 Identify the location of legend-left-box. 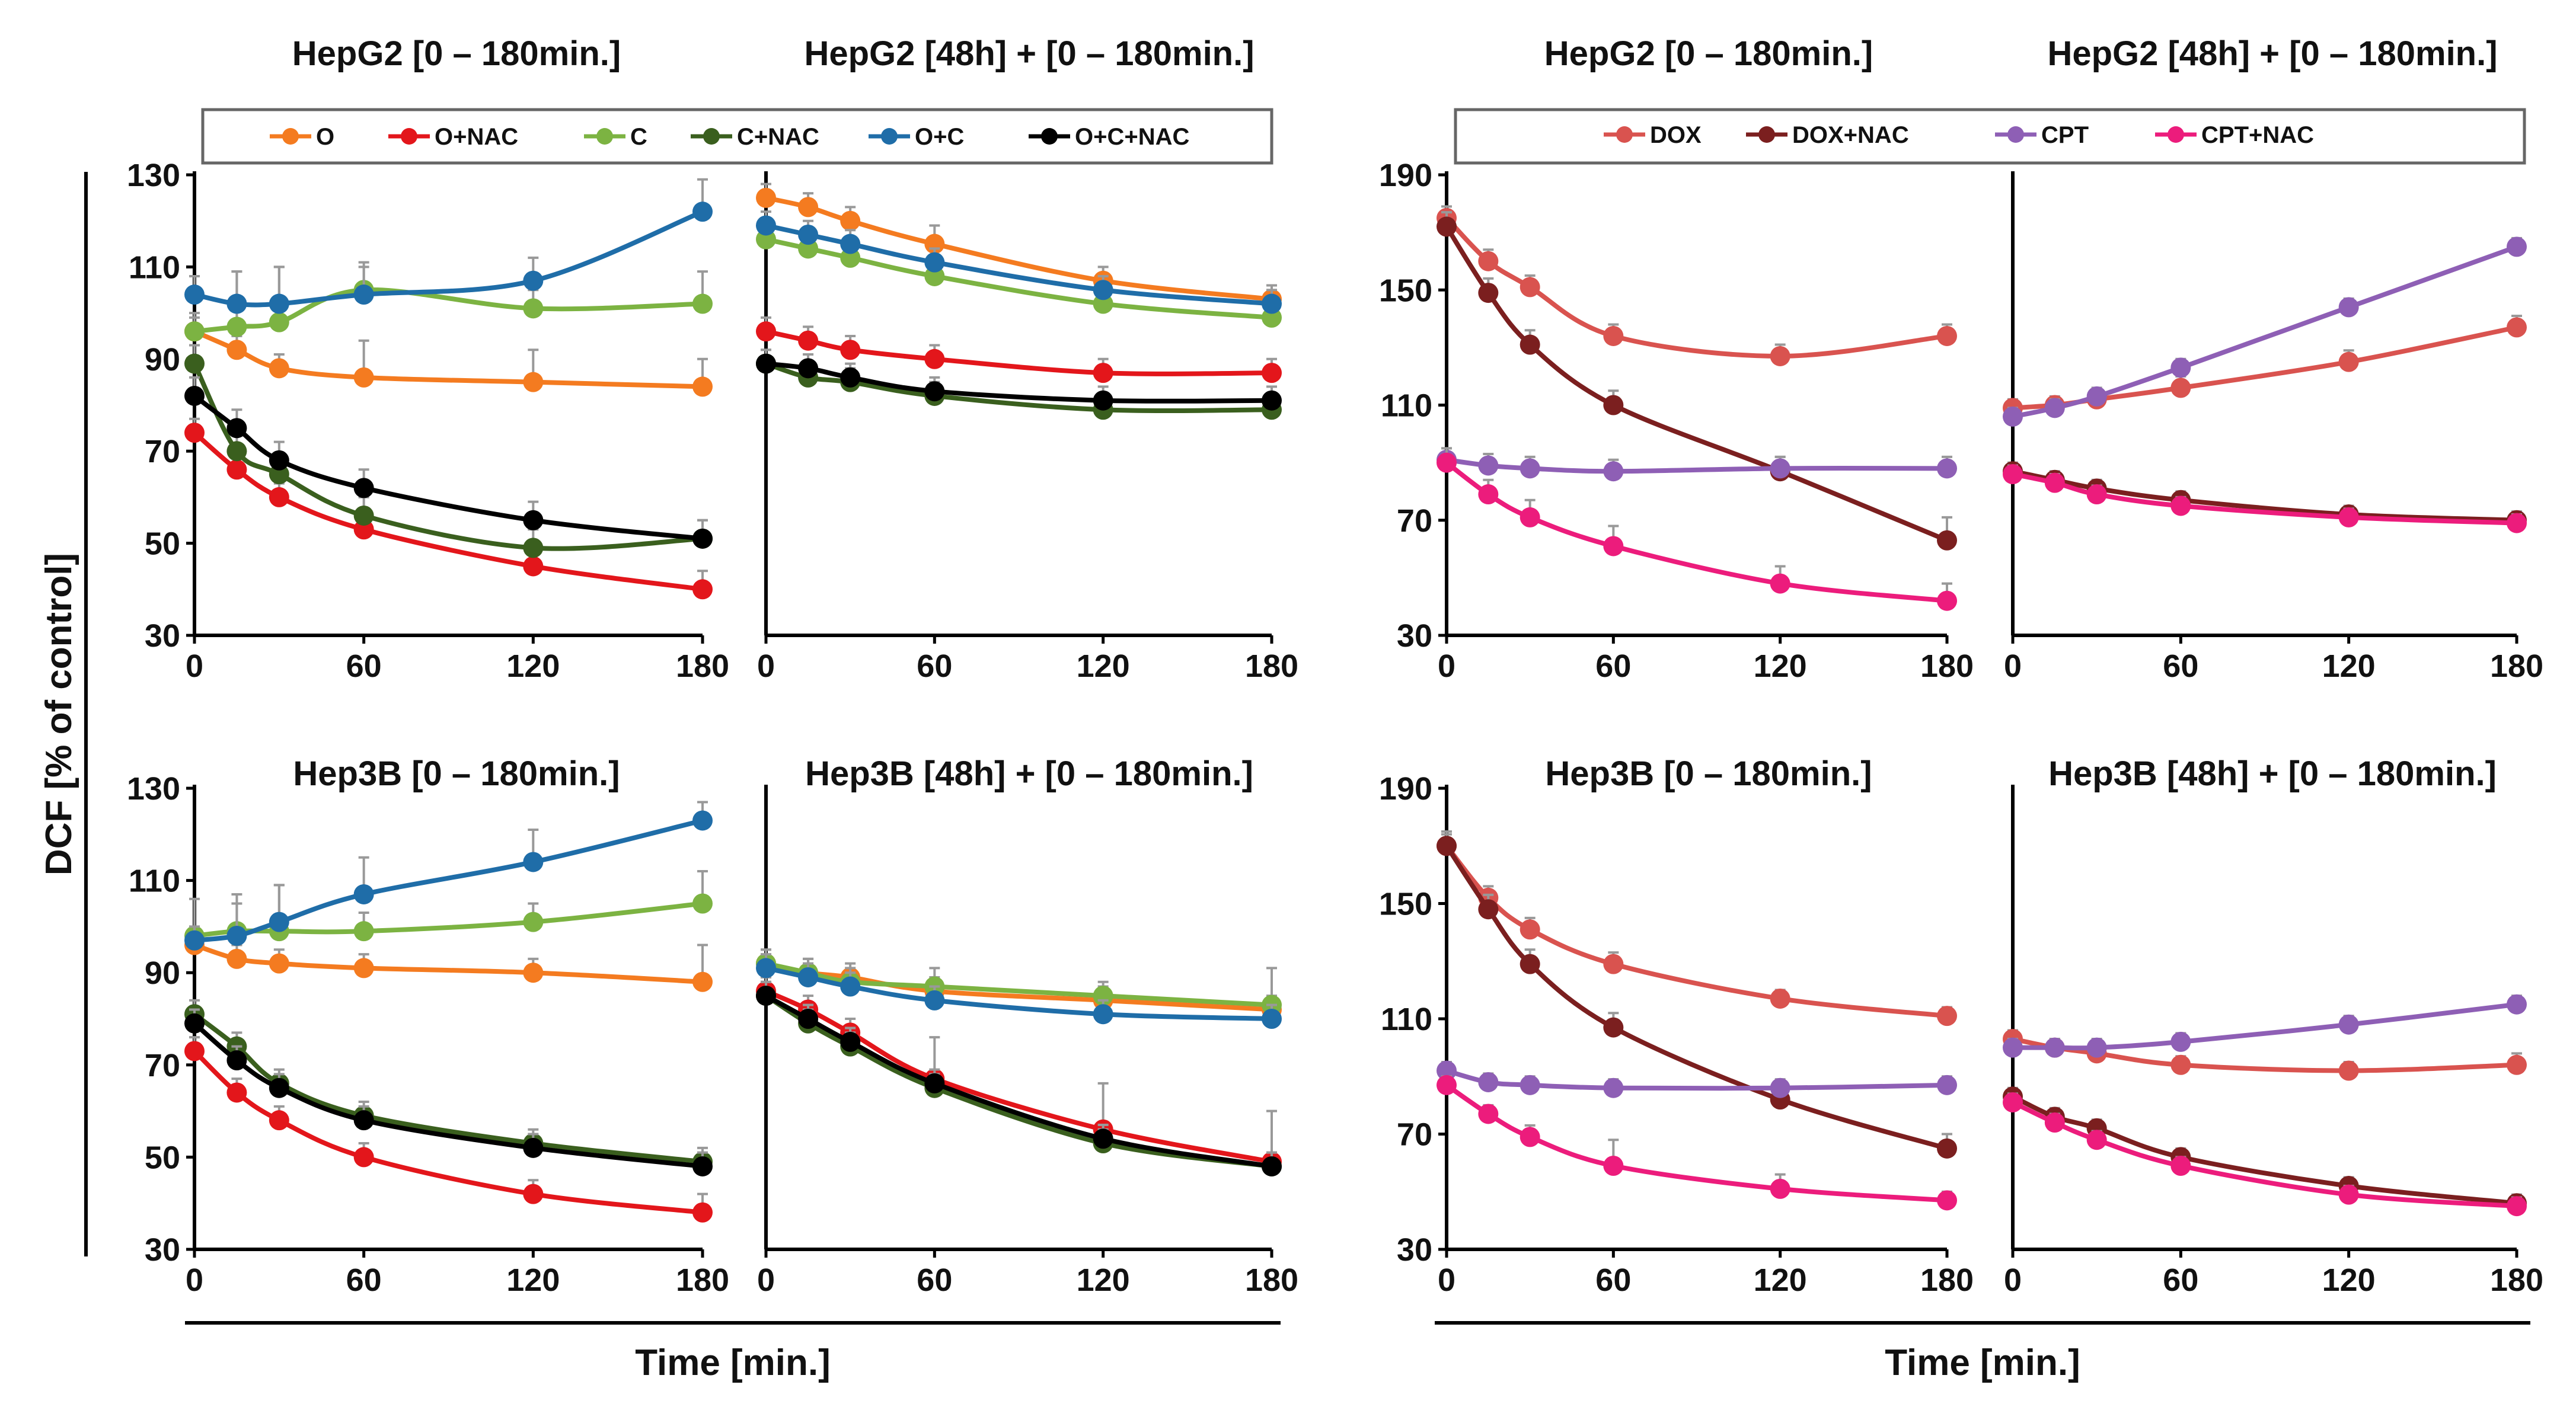
(737, 137).